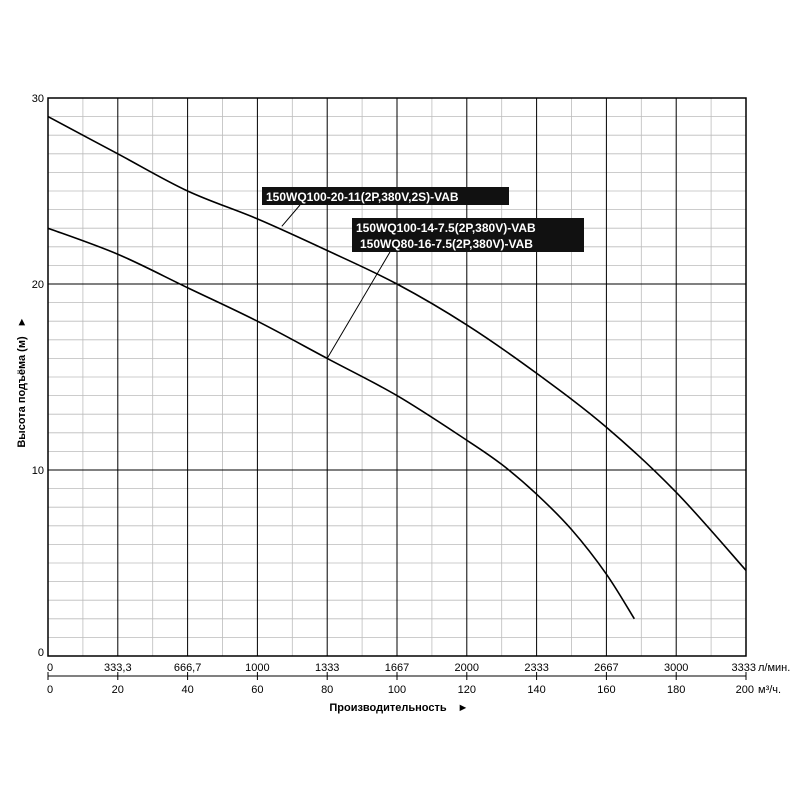 Image resolution: width=800 pixels, height=800 pixels. What do you see at coordinates (118, 668) in the screenshot?
I see `secondary-x-tick-label: 333,3` at bounding box center [118, 668].